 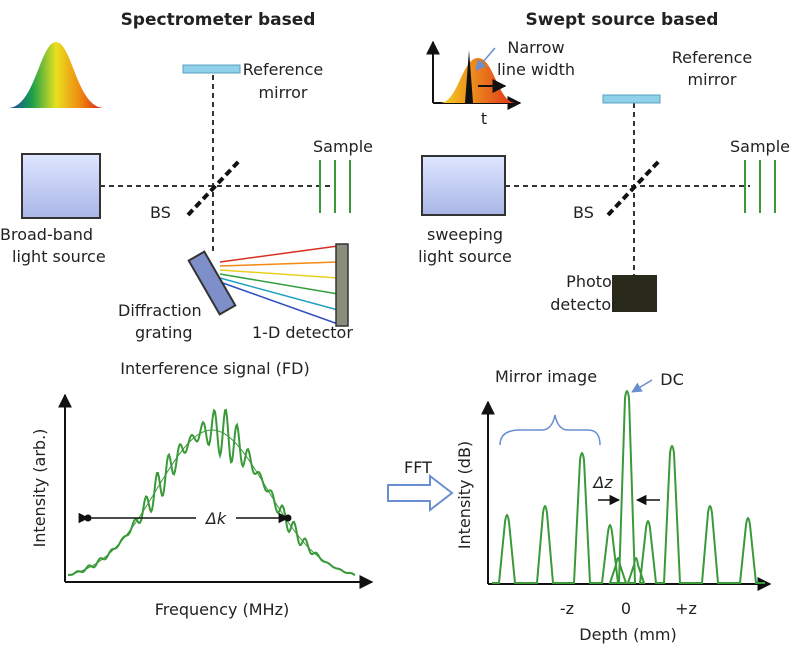 I want to click on label-bg, so click(x=216, y=518).